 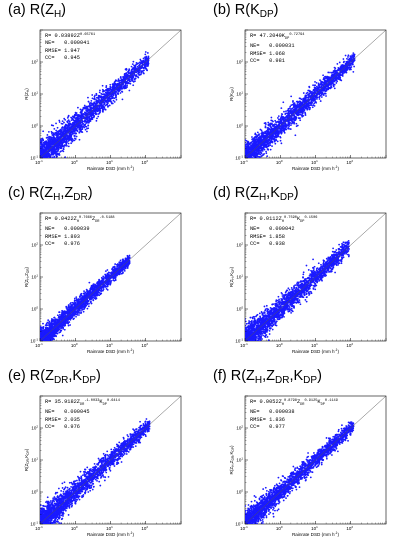 I want to click on x-tick-label: 101, so click(x=109, y=162).